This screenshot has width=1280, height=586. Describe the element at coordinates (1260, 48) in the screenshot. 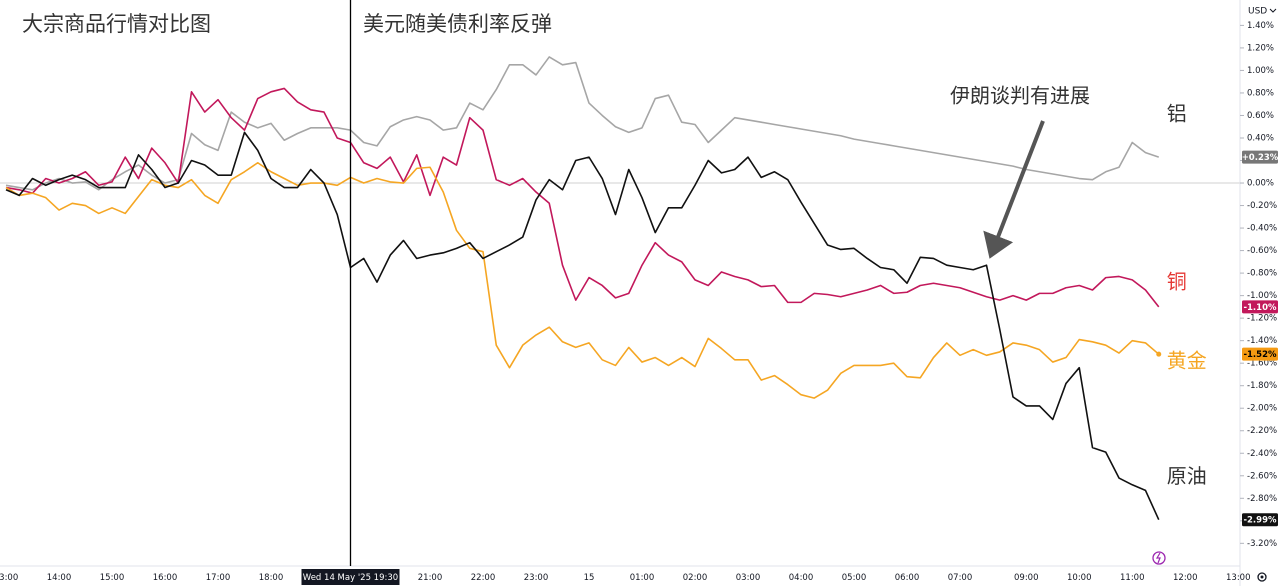

I see `y-tick-label: 1.20%` at that location.